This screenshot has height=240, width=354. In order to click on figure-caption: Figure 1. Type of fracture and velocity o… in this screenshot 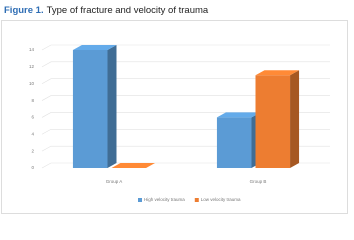, I will do `click(106, 10)`.